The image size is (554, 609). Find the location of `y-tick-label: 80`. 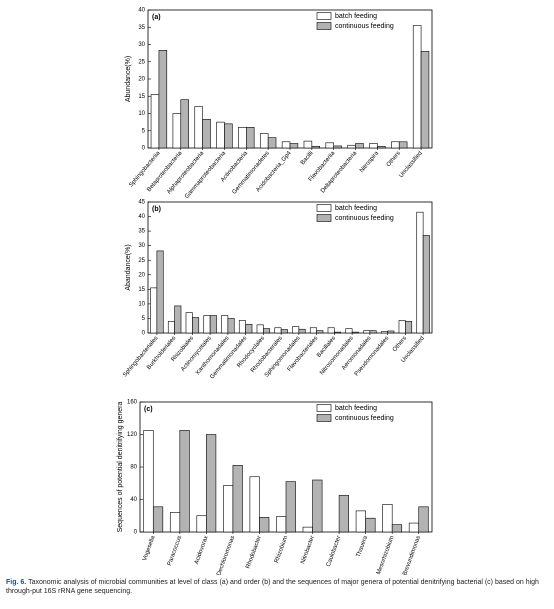

y-tick-label: 80 is located at coordinates (133, 468).